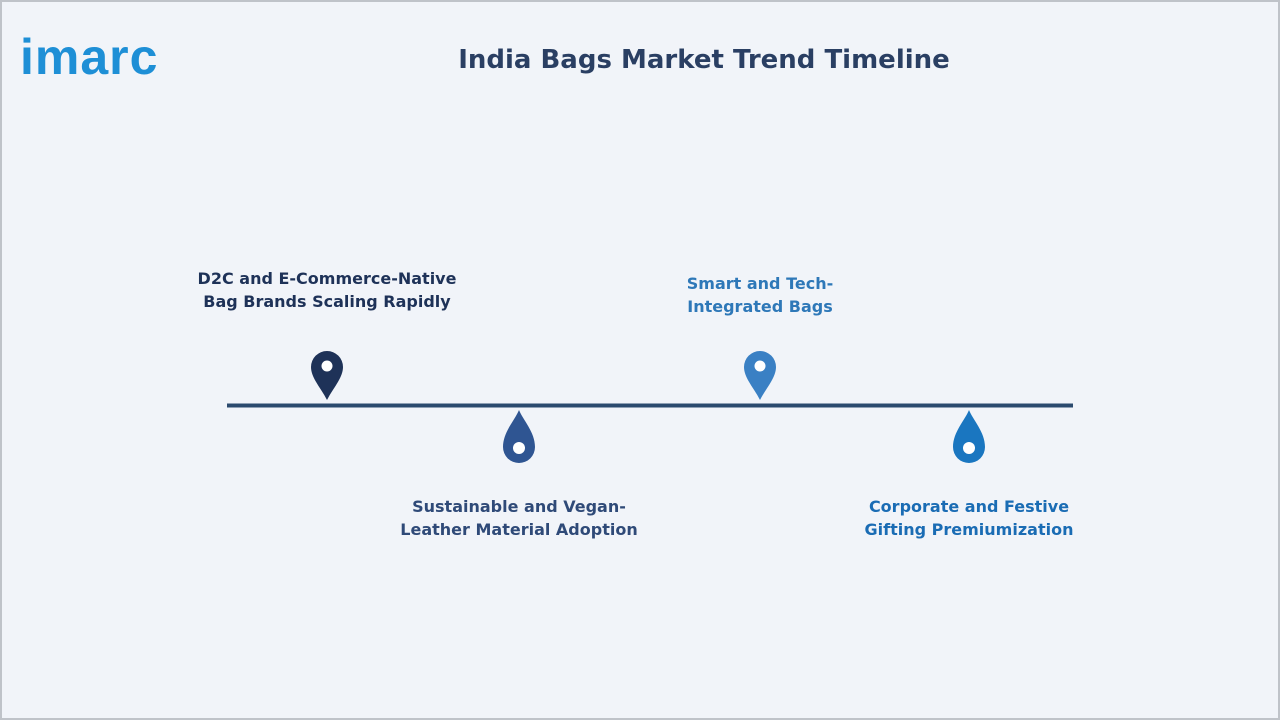 The image size is (1280, 720). I want to click on title: India Bags Market Trend Timeline, so click(704, 60).